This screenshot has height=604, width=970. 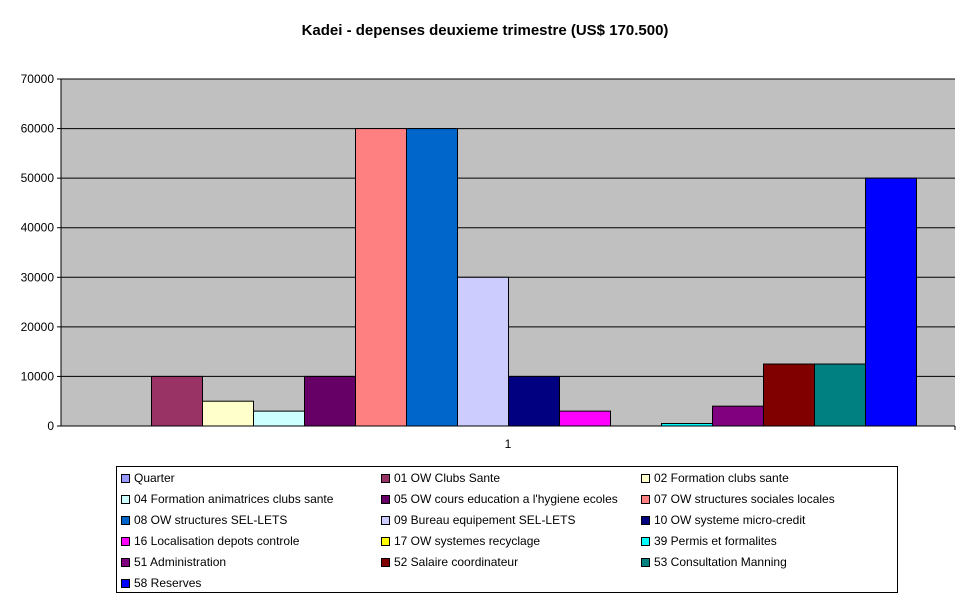 I want to click on legend-item: 02 Formation clubs sante, so click(x=715, y=478).